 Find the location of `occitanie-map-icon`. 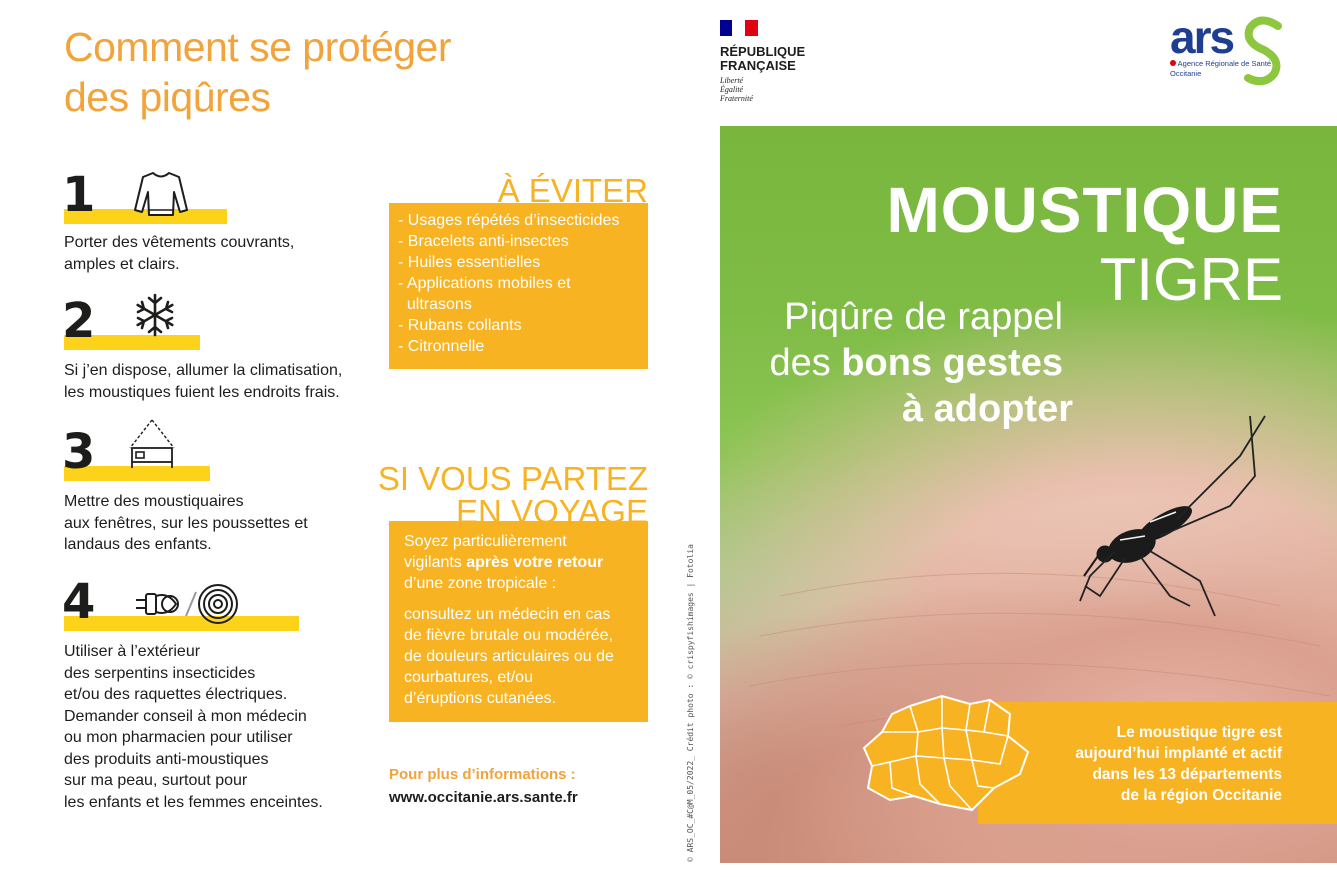

occitanie-map-icon is located at coordinates (946, 753).